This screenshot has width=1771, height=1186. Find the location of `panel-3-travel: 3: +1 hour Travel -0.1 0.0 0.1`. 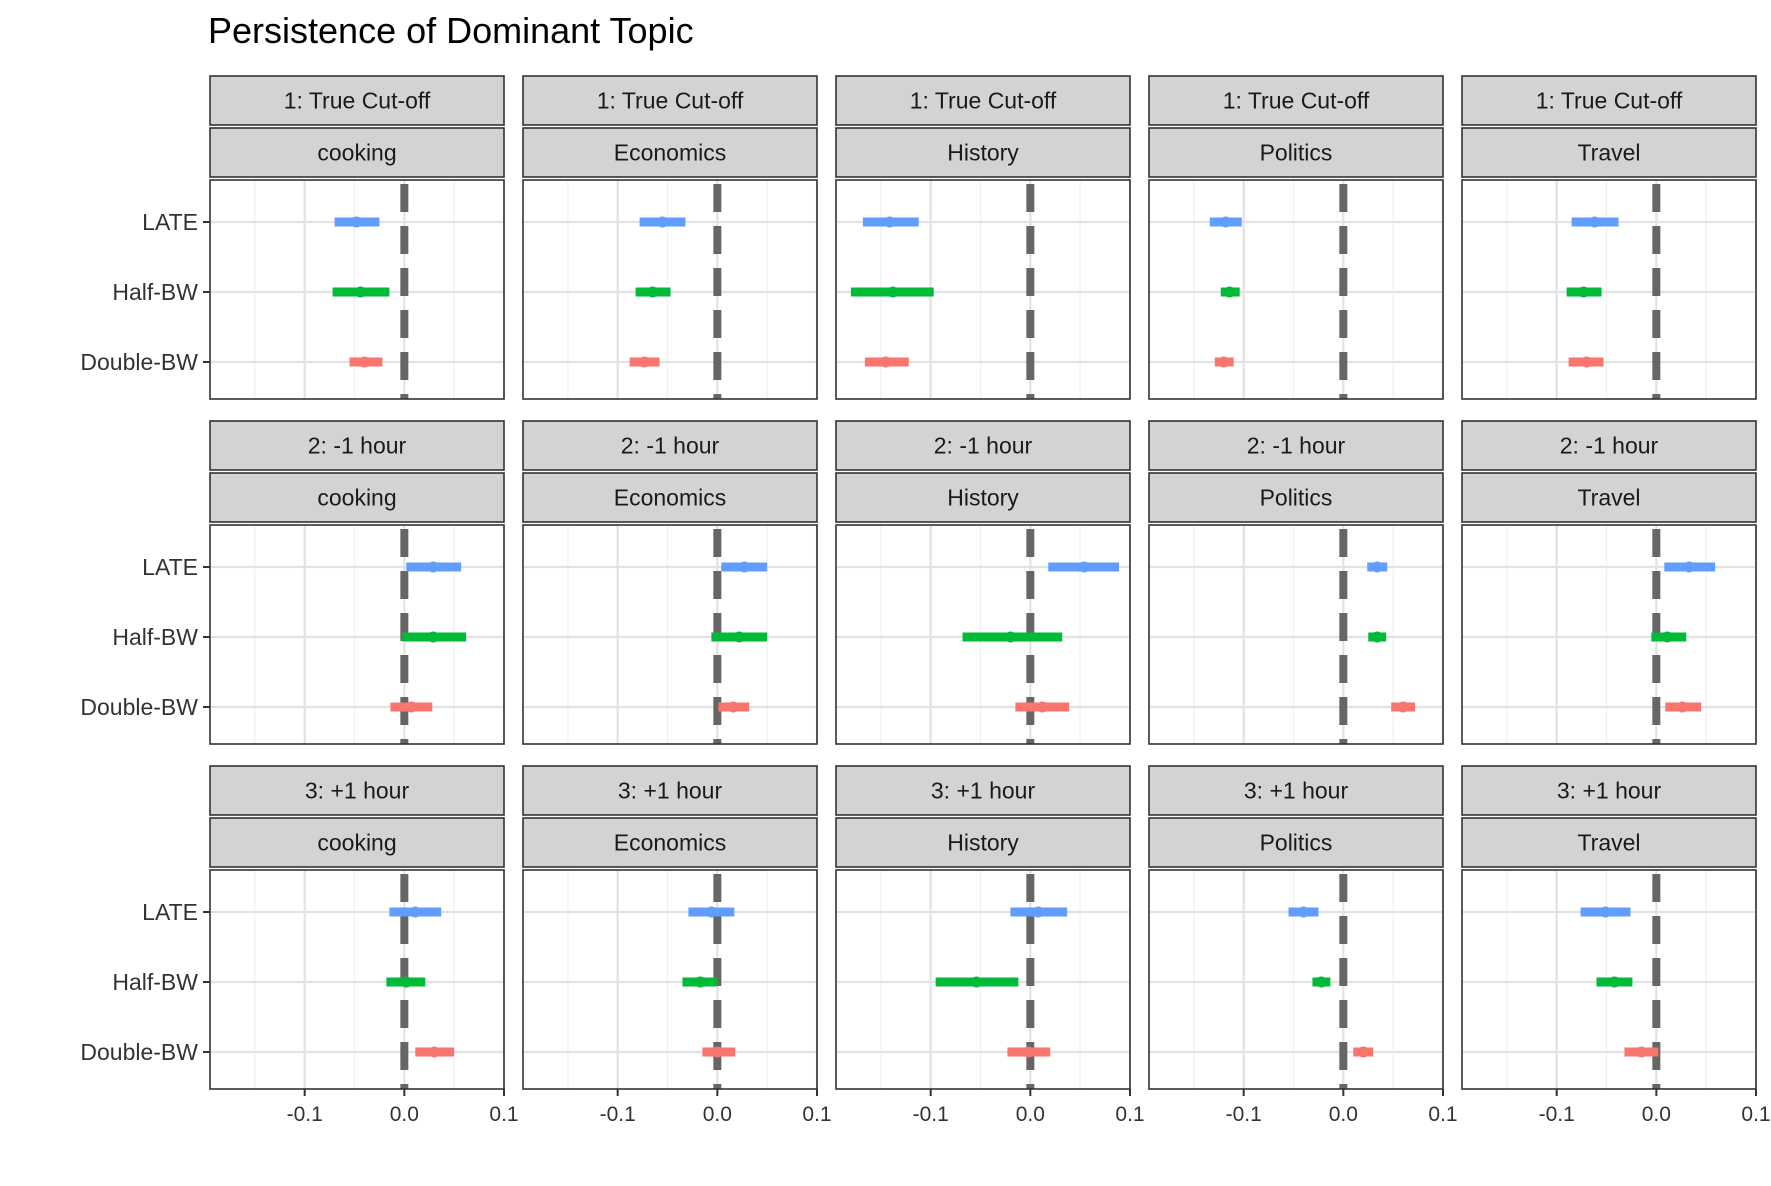

panel-3-travel: 3: +1 hour Travel -0.1 0.0 0.1 is located at coordinates (1616, 945).